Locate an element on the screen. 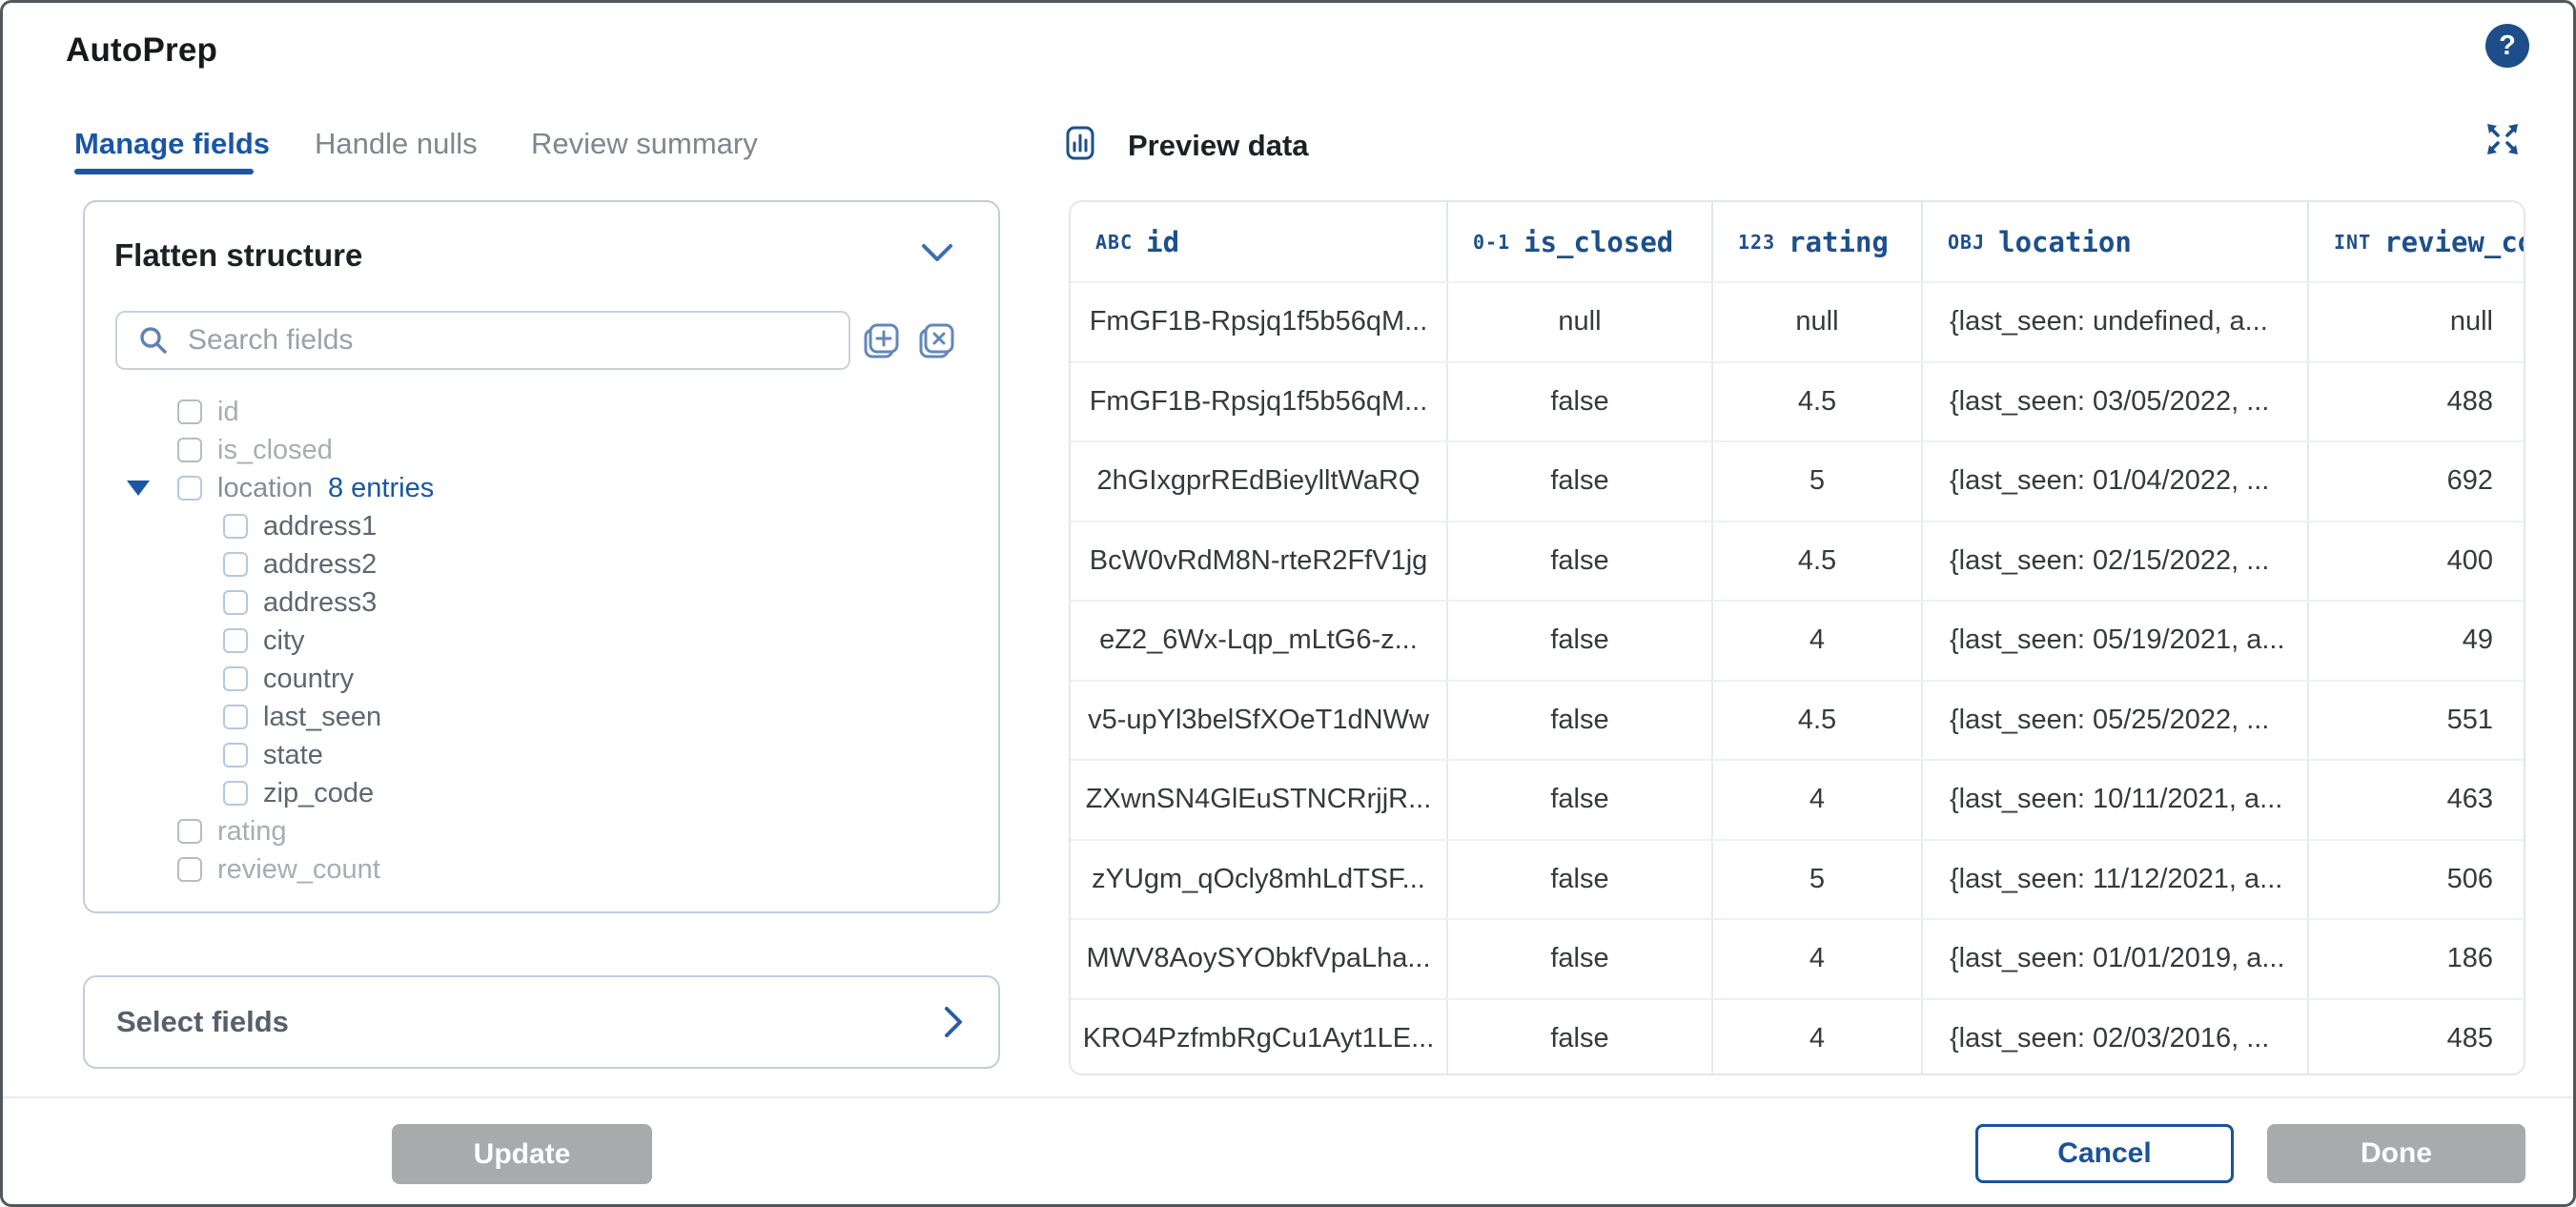 The width and height of the screenshot is (2576, 1207). field-label: address2 is located at coordinates (320, 564).